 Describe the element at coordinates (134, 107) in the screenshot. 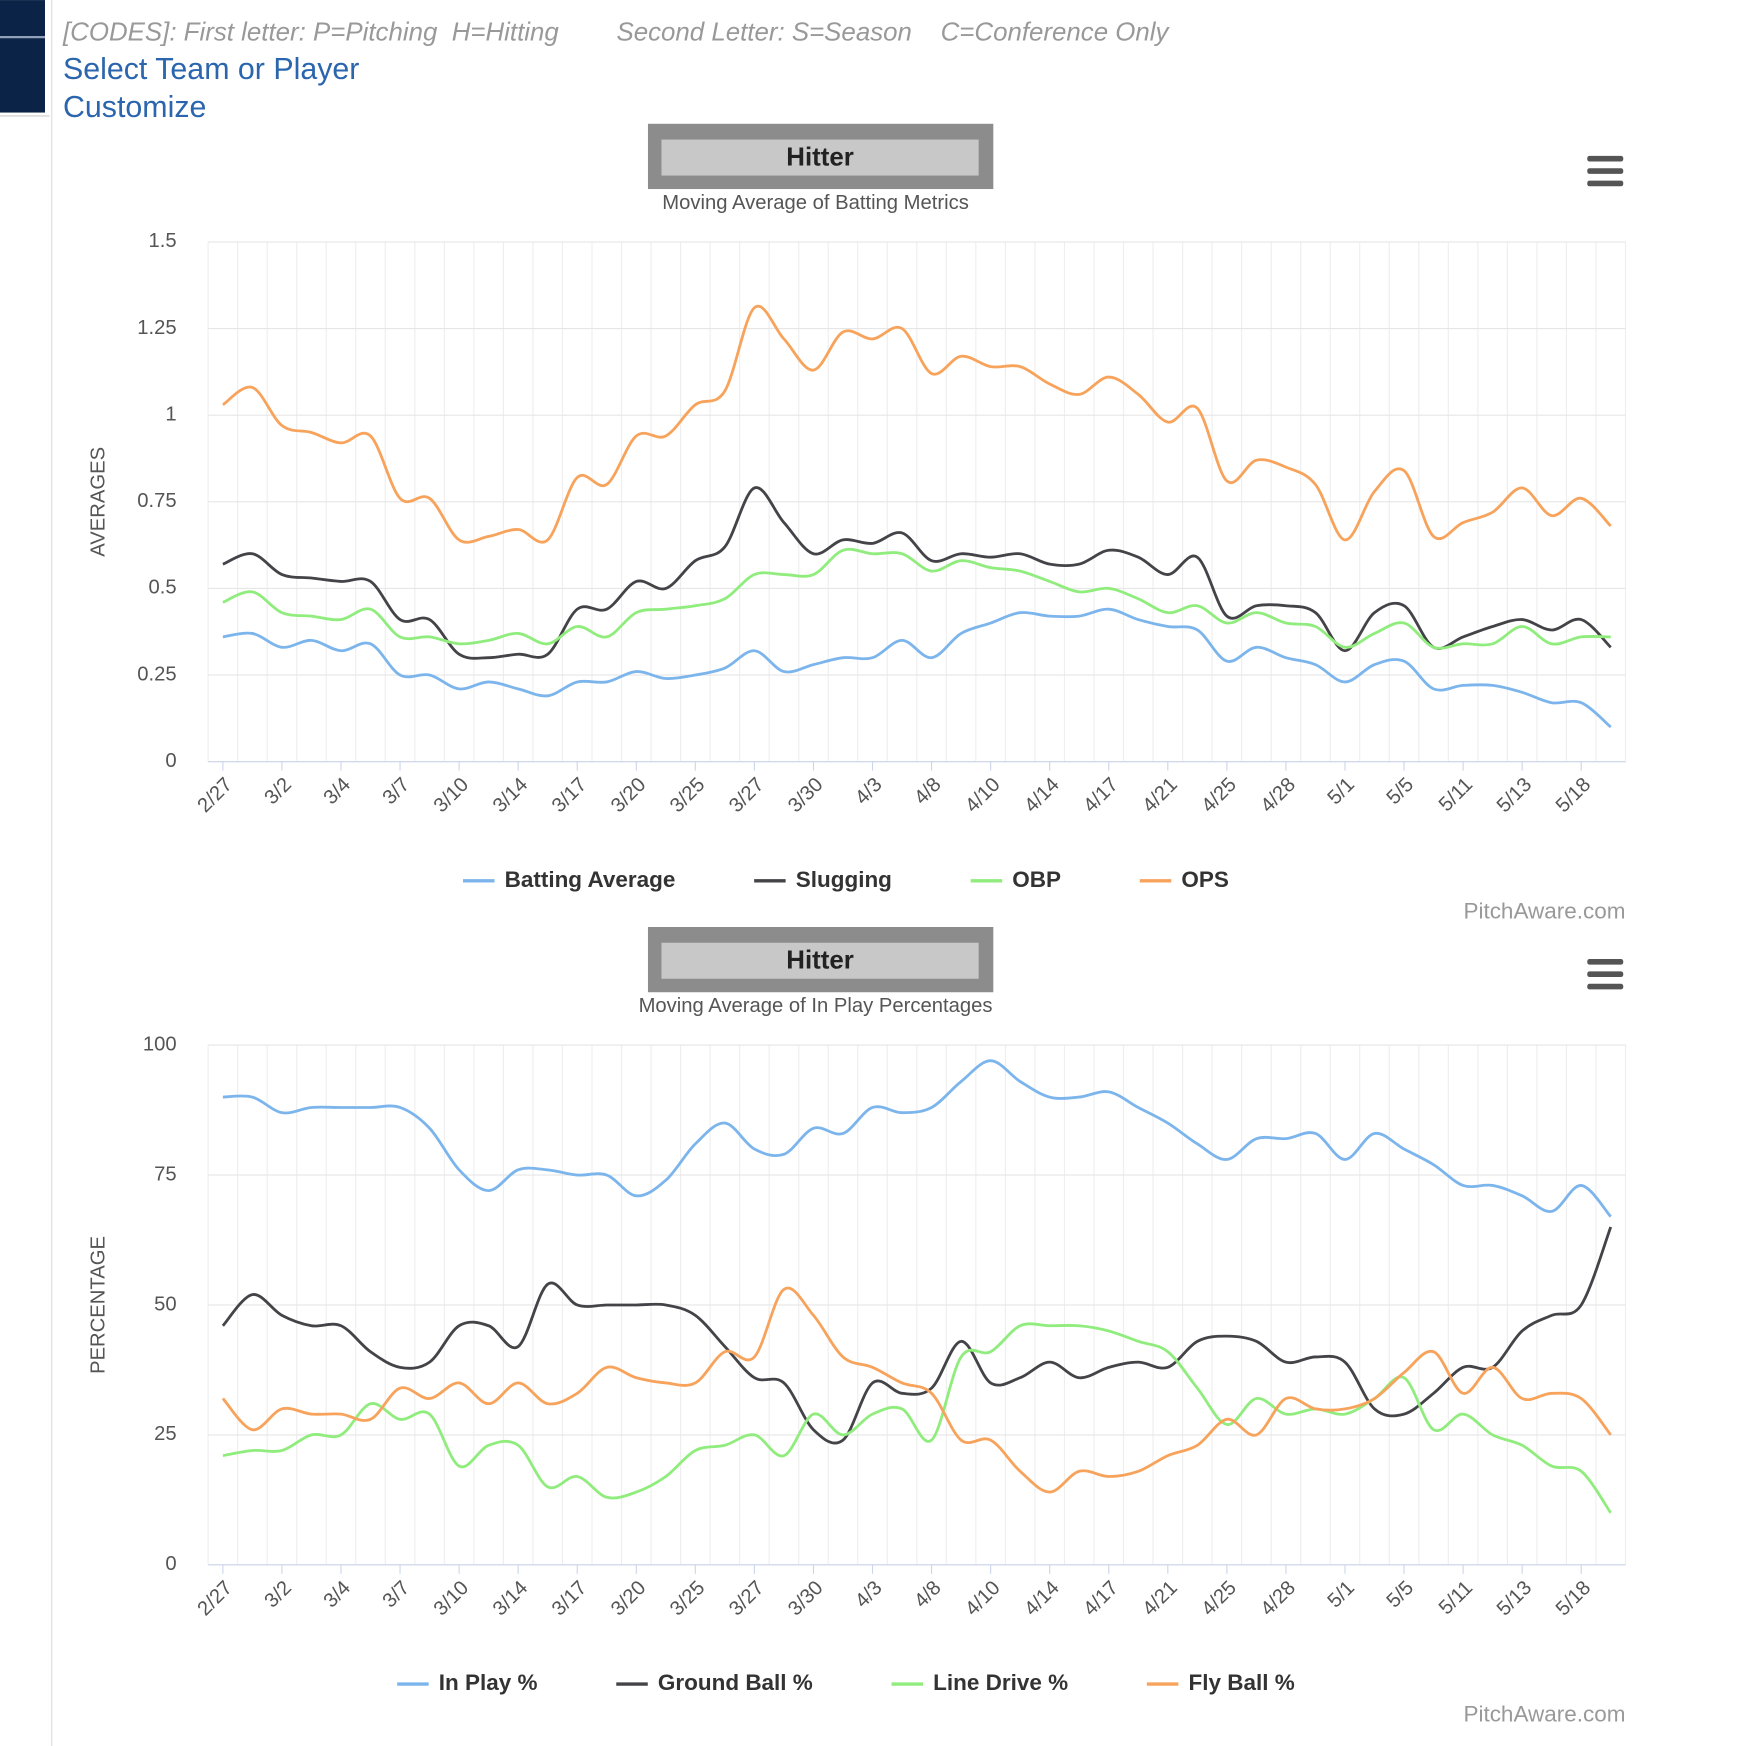

I see `customize-link: Customize` at that location.